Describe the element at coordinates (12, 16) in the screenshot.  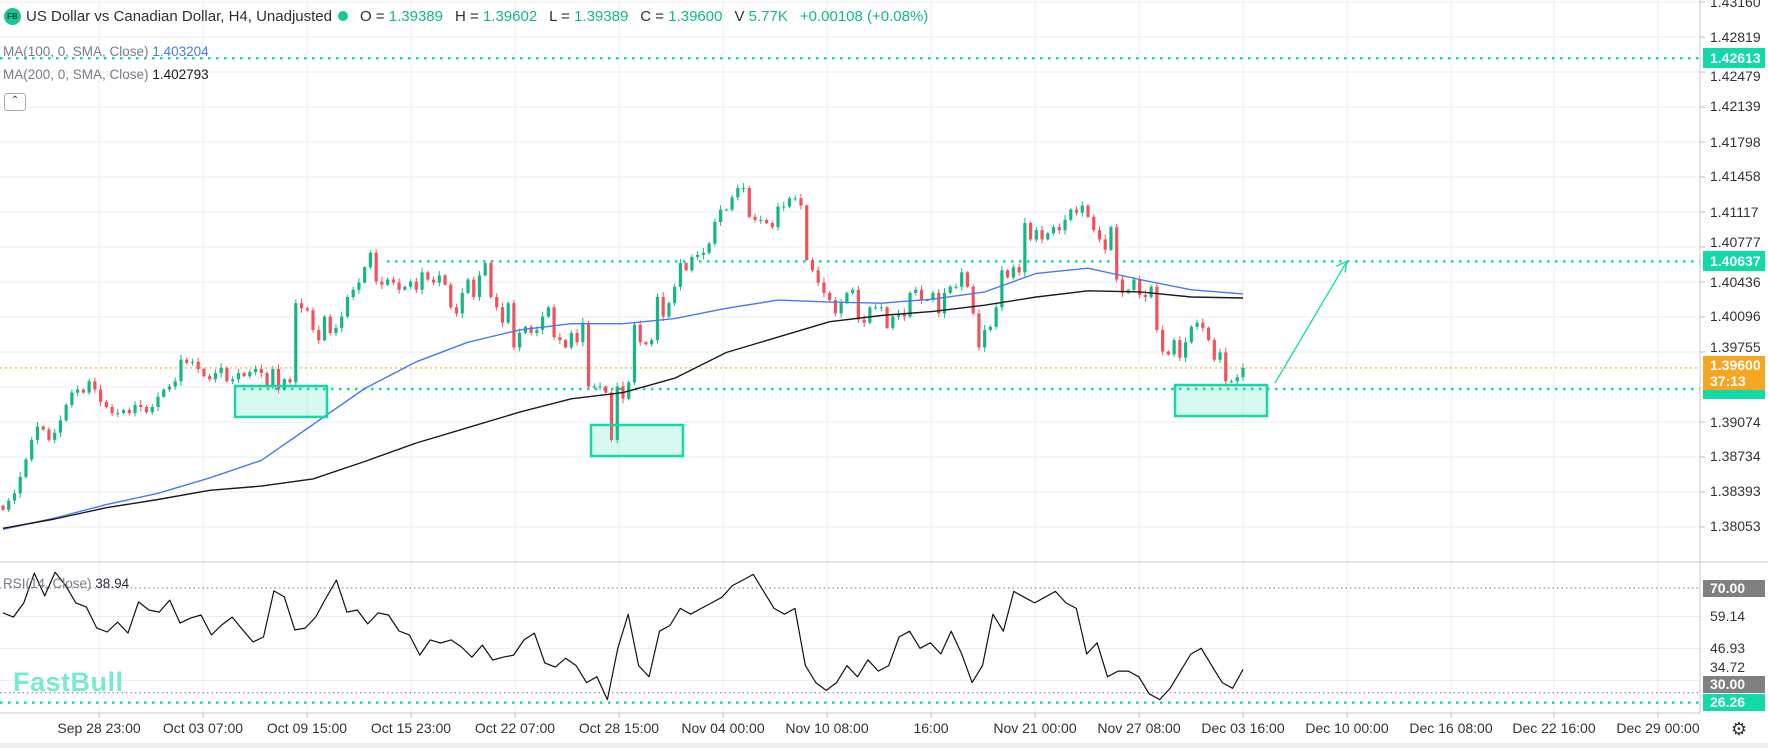
I see `fastbull-logo: FB` at that location.